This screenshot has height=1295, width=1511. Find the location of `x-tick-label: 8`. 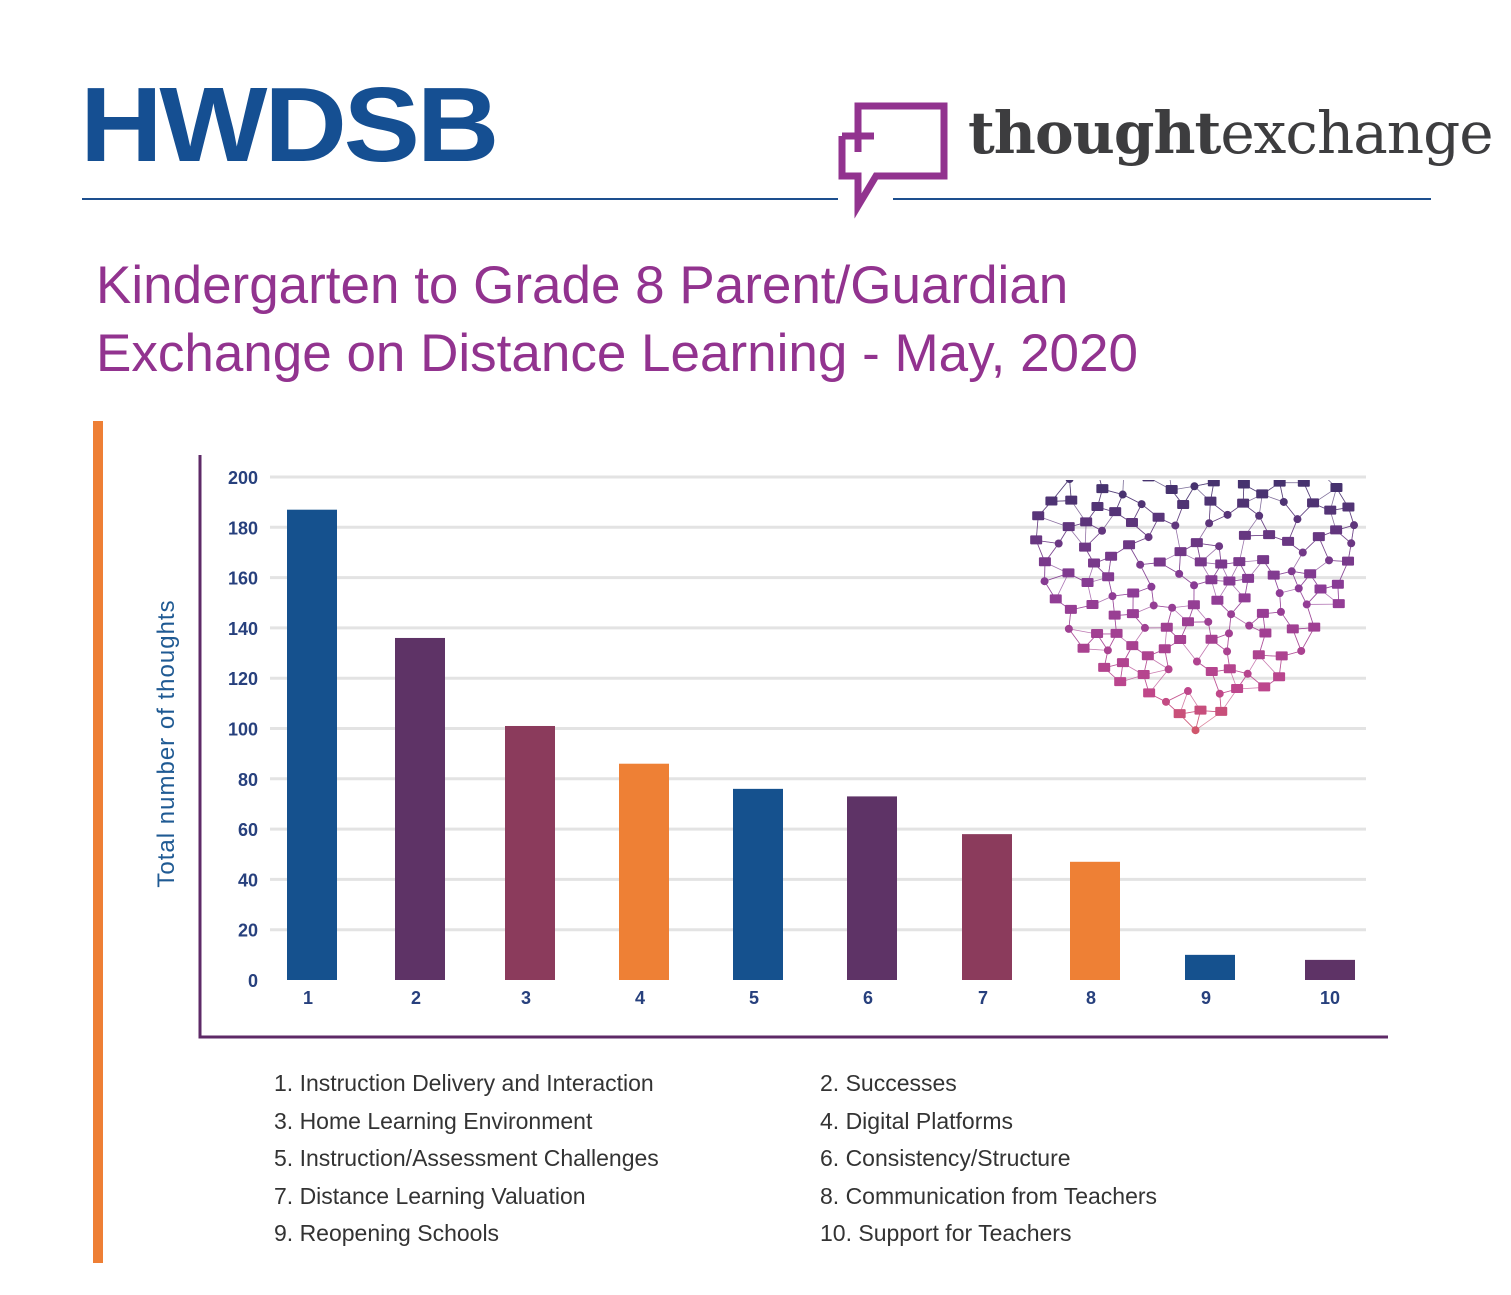

x-tick-label: 8 is located at coordinates (1091, 998).